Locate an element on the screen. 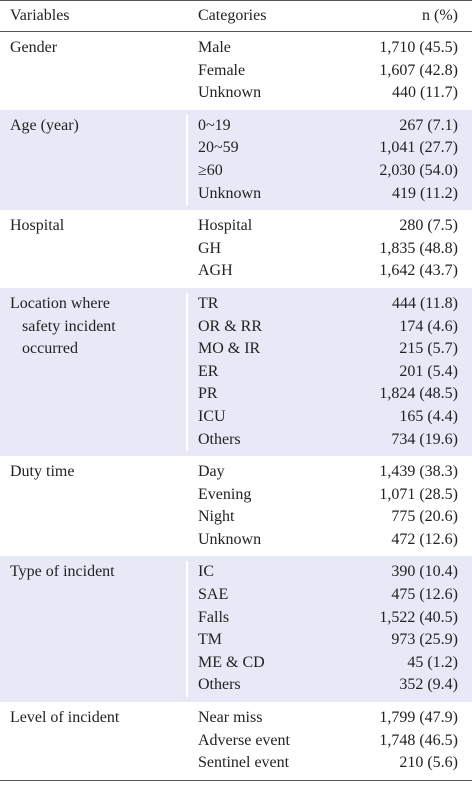 The width and height of the screenshot is (472, 789). variable-cell: Type of incident is located at coordinates (94, 629).